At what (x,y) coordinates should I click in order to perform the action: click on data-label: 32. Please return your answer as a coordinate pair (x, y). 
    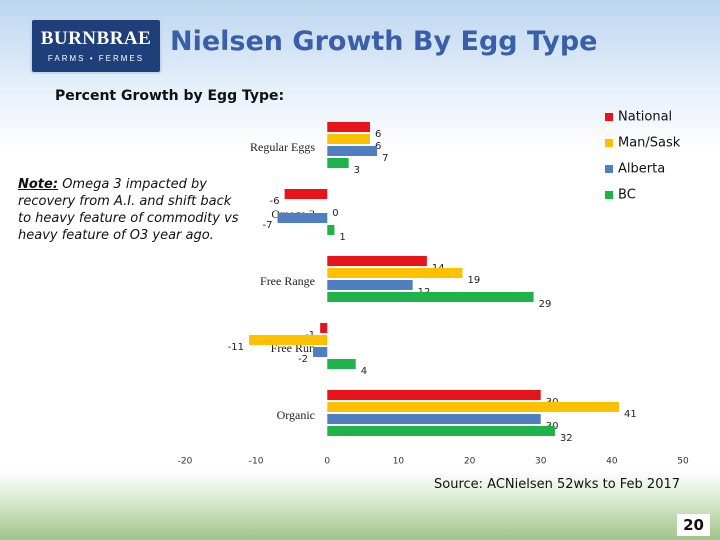
    Looking at the image, I should click on (566, 438).